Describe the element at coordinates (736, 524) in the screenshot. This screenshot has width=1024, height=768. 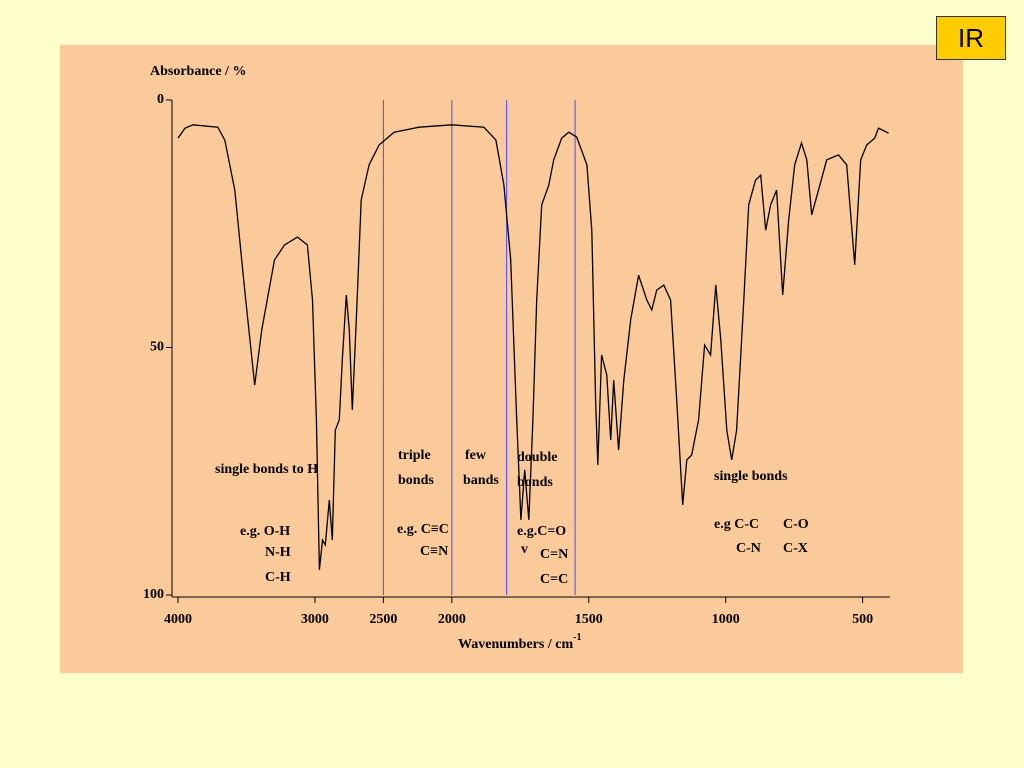
I see `annotation: e.g C-C` at that location.